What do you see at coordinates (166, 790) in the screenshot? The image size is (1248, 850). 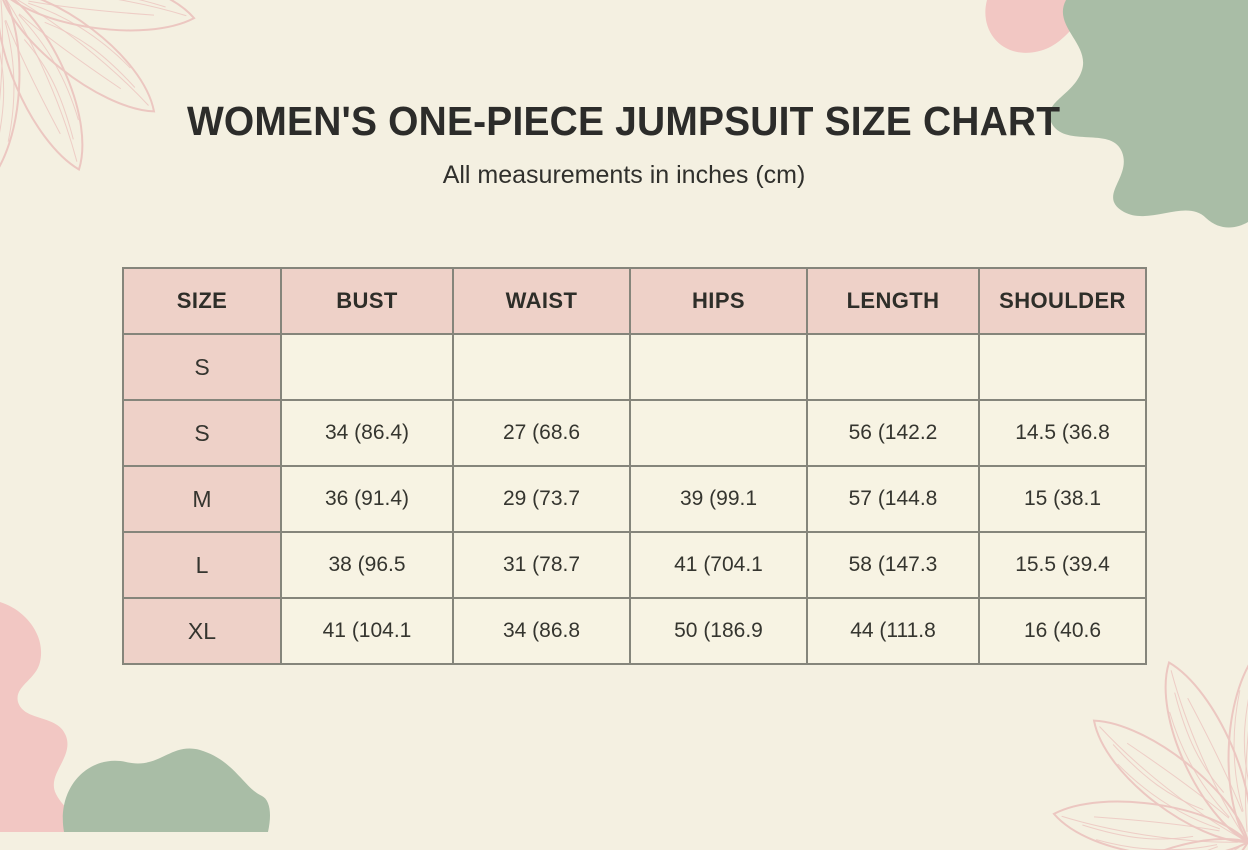 I see `green-blob-bottom-left-icon` at bounding box center [166, 790].